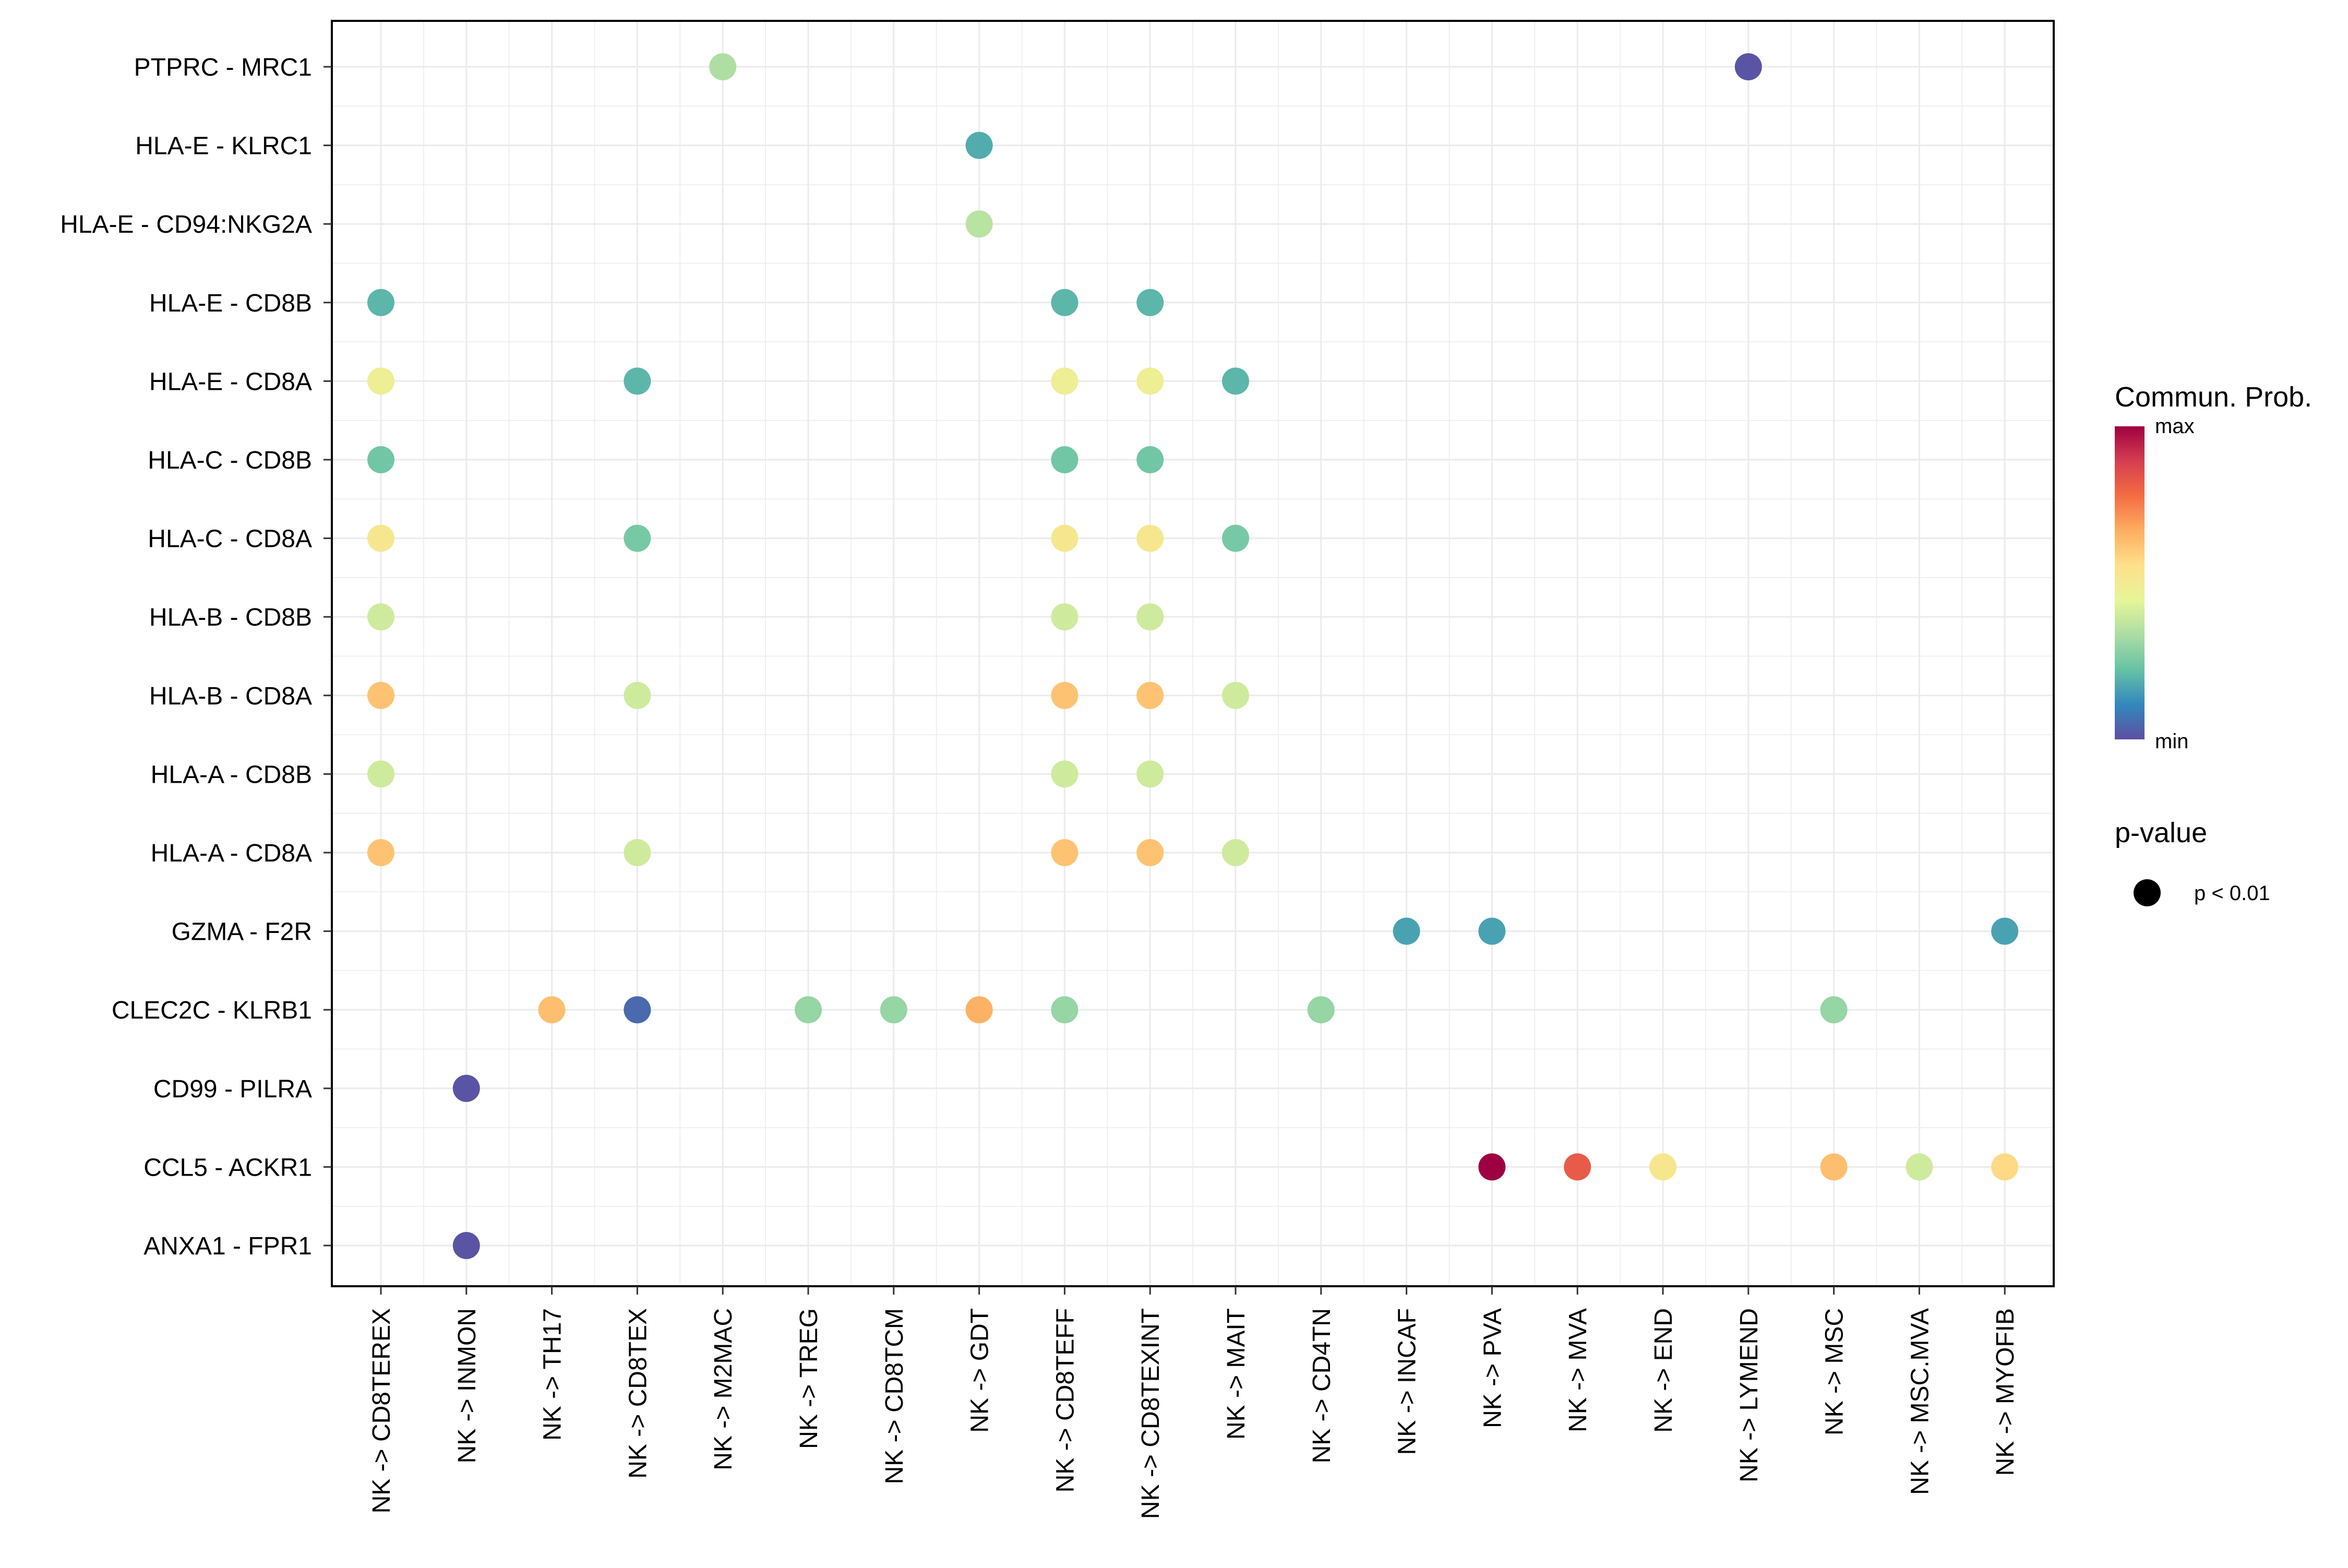 The height and width of the screenshot is (1568, 2348). I want to click on x-tick-label: NK -> TH17, so click(553, 1374).